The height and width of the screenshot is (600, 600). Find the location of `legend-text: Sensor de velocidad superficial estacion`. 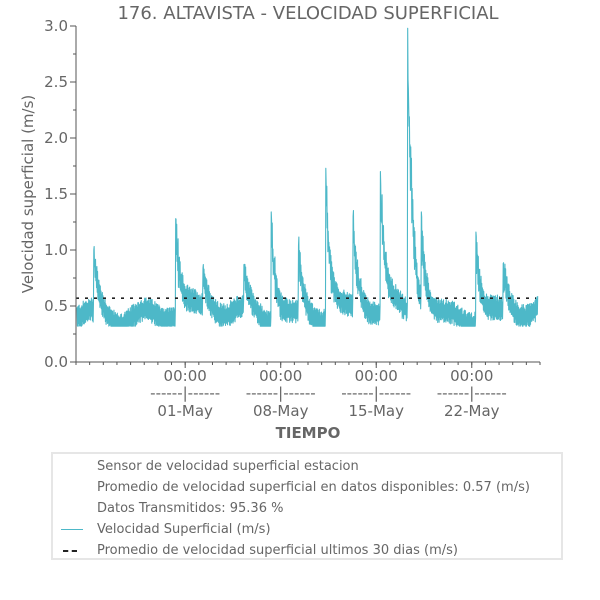

legend-text: Sensor de velocidad superficial estacion is located at coordinates (228, 466).